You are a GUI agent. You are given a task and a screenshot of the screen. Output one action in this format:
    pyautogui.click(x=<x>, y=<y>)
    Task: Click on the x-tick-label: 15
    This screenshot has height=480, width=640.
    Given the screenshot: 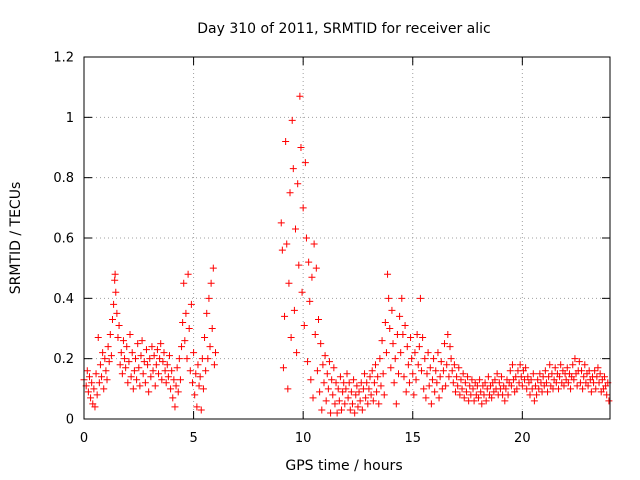 What is the action you would take?
    pyautogui.click(x=412, y=438)
    